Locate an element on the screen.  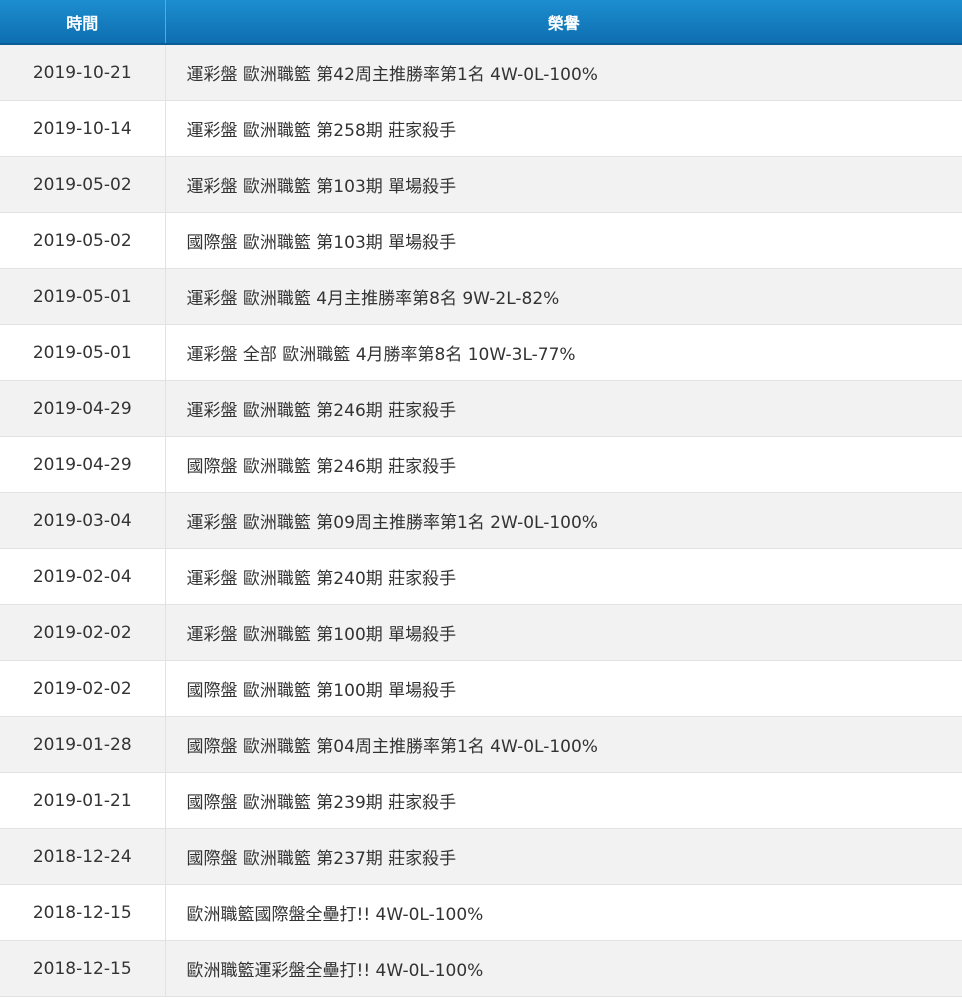
table-row: 2018-12-15 歐洲職籃國際盤全壘打!! 4W-0L-100% is located at coordinates (481, 912).